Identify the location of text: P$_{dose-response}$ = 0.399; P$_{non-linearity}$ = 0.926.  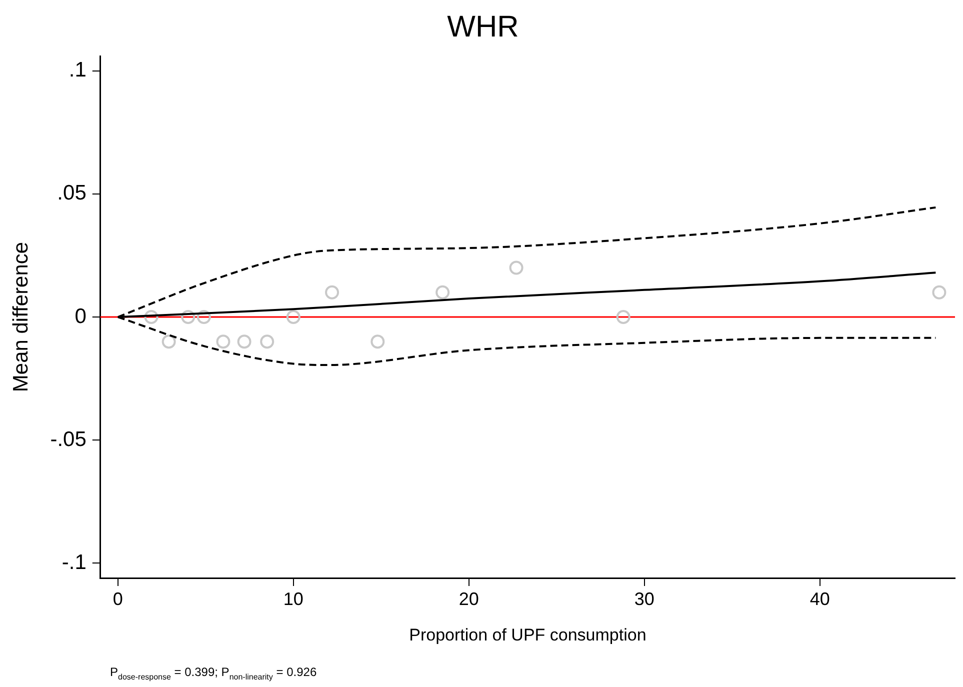
(213, 673).